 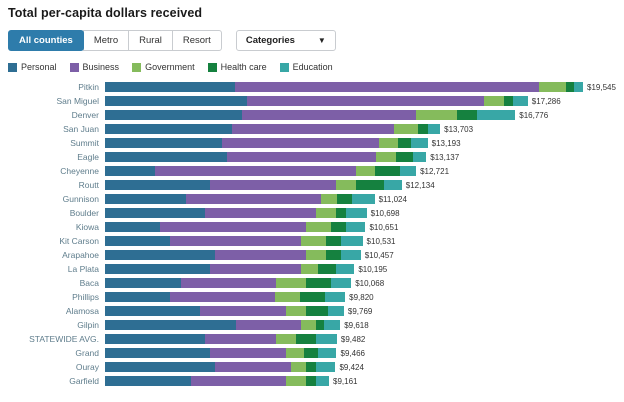 What do you see at coordinates (32, 67) in the screenshot?
I see `legend-item-personal: Personal` at bounding box center [32, 67].